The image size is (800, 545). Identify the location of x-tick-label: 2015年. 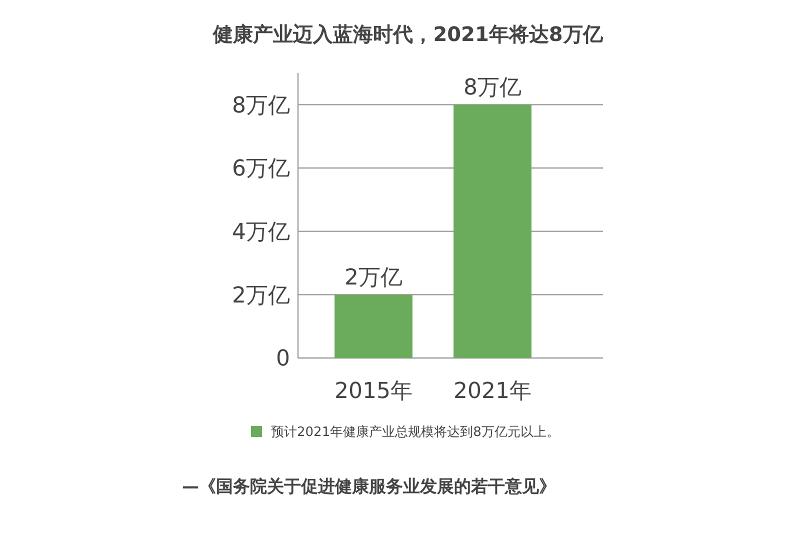
(373, 391).